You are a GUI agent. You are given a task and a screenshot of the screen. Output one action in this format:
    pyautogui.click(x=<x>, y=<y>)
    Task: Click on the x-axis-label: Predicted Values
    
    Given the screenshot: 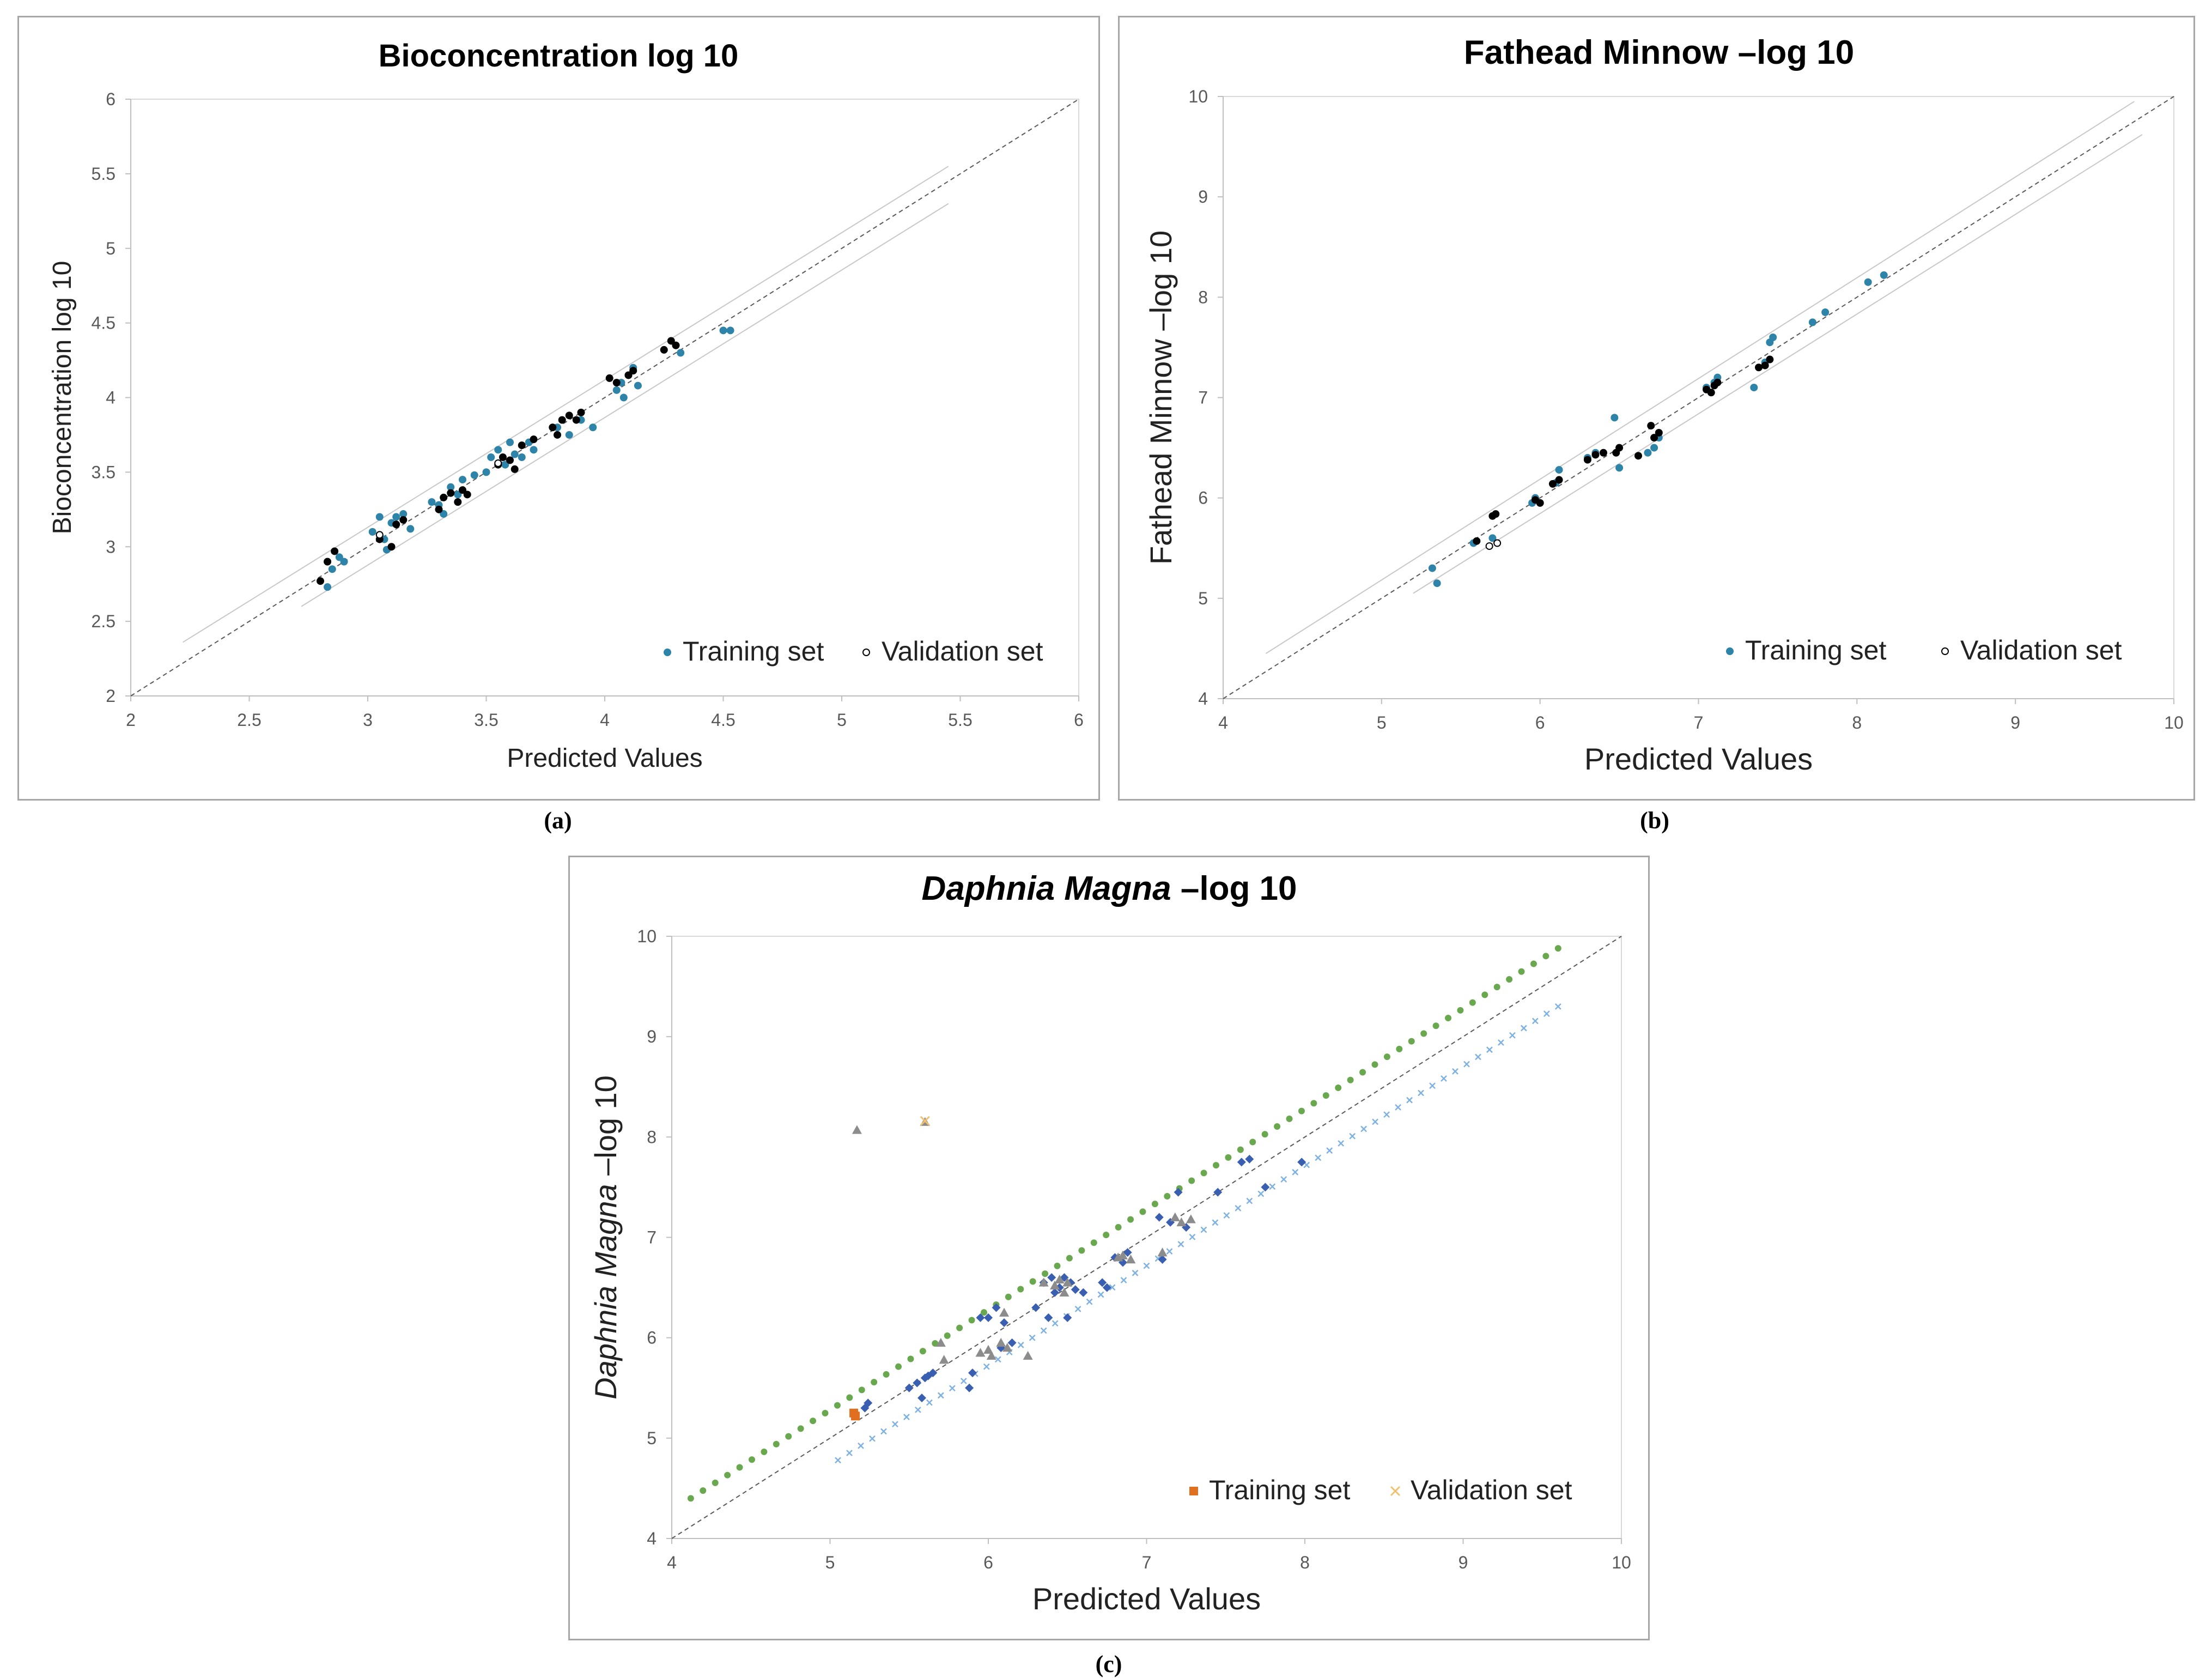 What is the action you would take?
    pyautogui.click(x=1146, y=1599)
    